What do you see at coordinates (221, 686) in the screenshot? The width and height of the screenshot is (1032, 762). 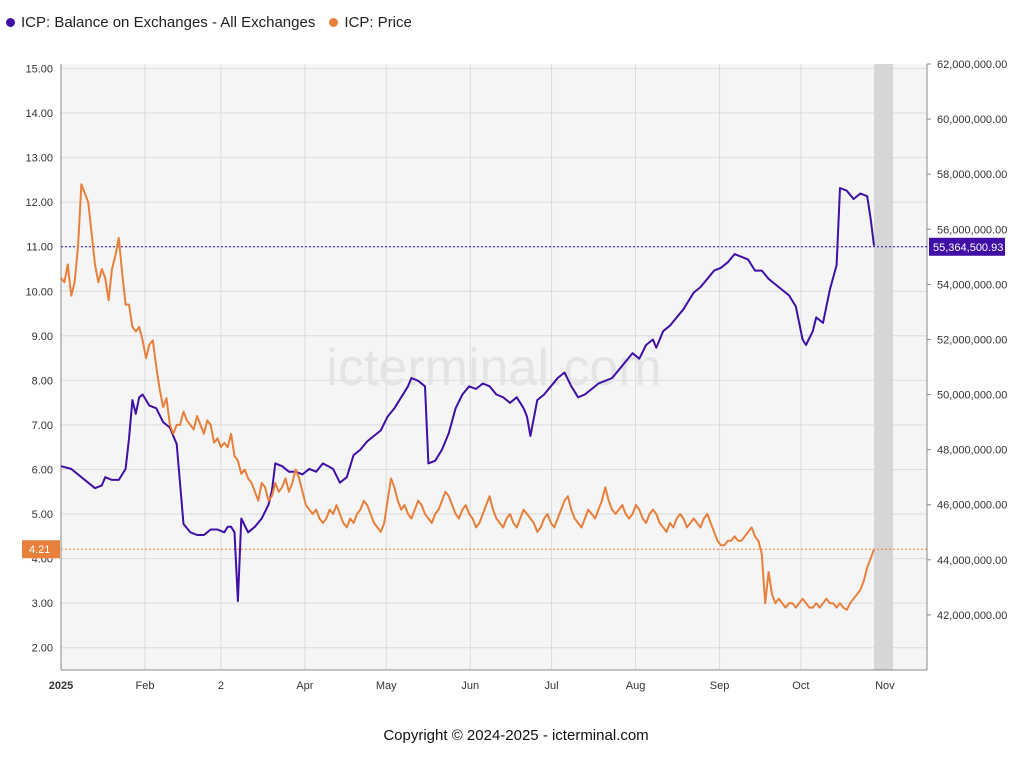 I see `x-tick-label: 2` at bounding box center [221, 686].